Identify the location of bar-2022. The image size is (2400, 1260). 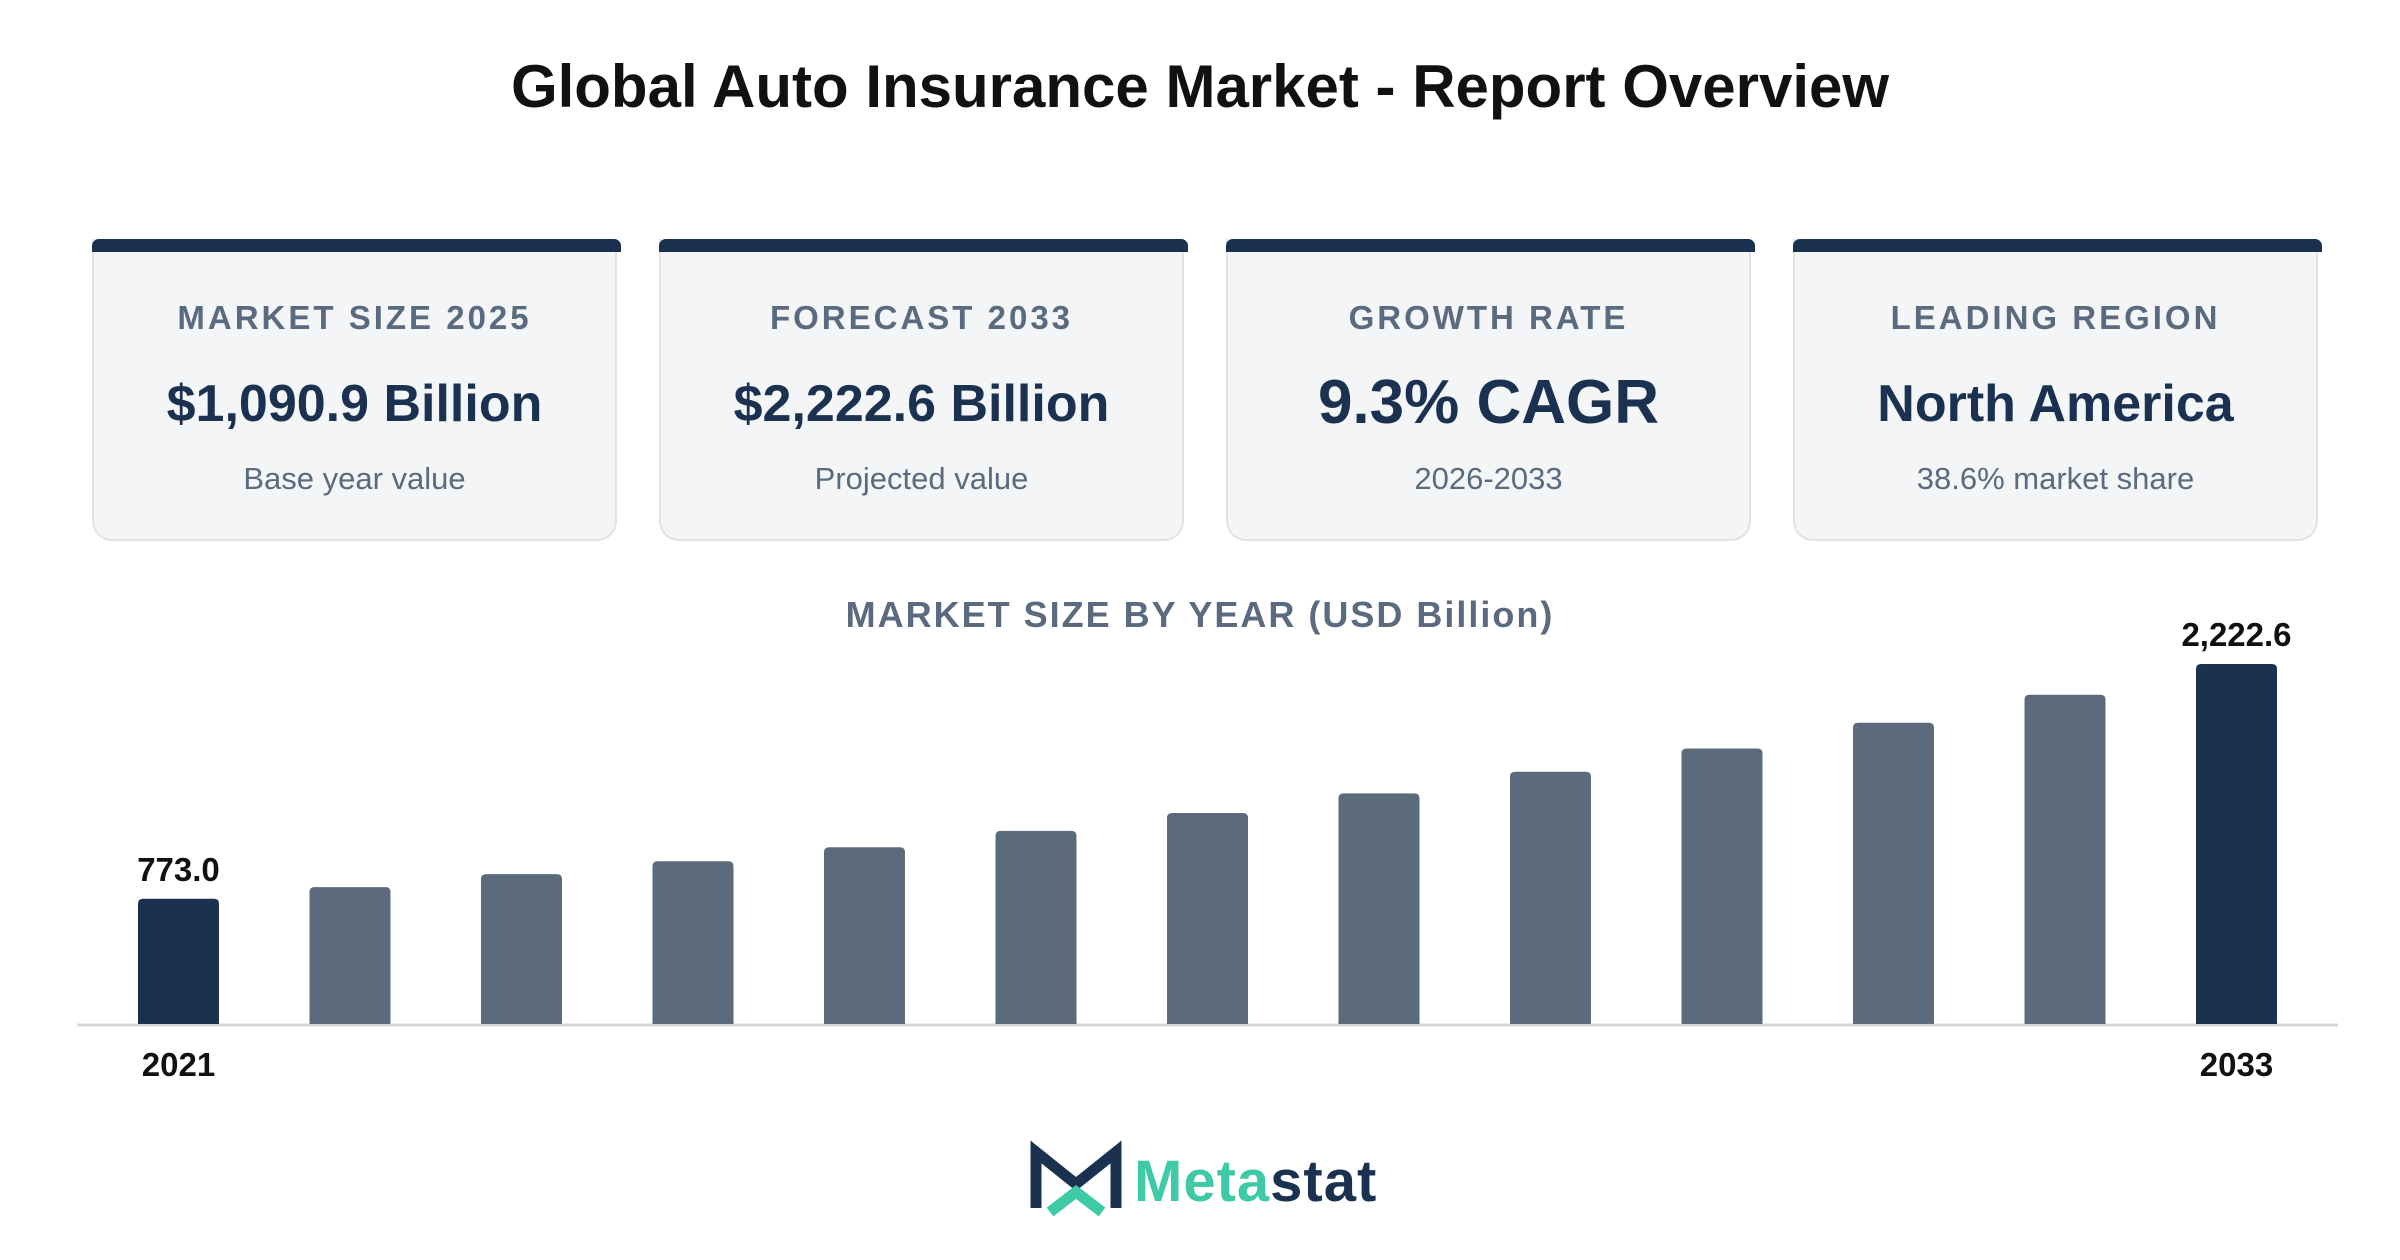
(350, 955).